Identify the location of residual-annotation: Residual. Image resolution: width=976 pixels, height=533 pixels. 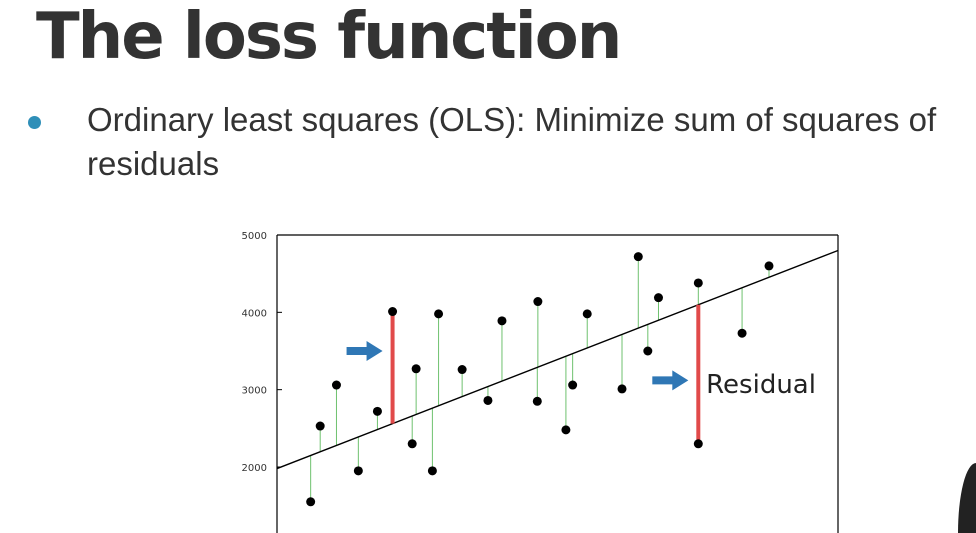
(761, 385).